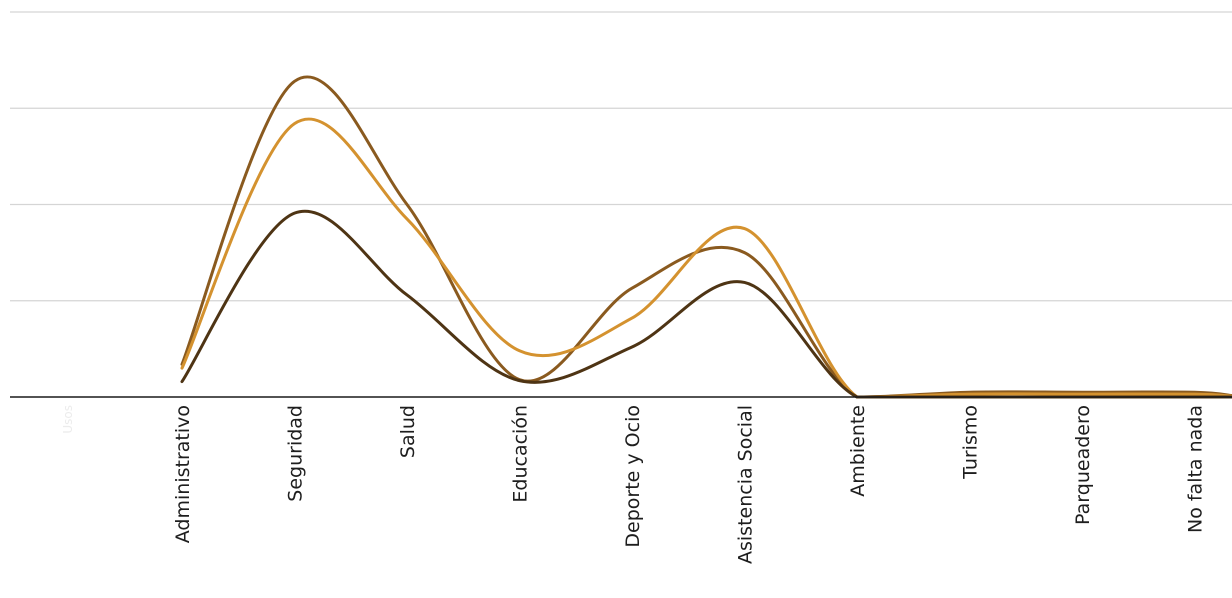 The image size is (1232, 598). Describe the element at coordinates (858, 451) in the screenshot. I see `x-tick-label: Ambiente` at that location.